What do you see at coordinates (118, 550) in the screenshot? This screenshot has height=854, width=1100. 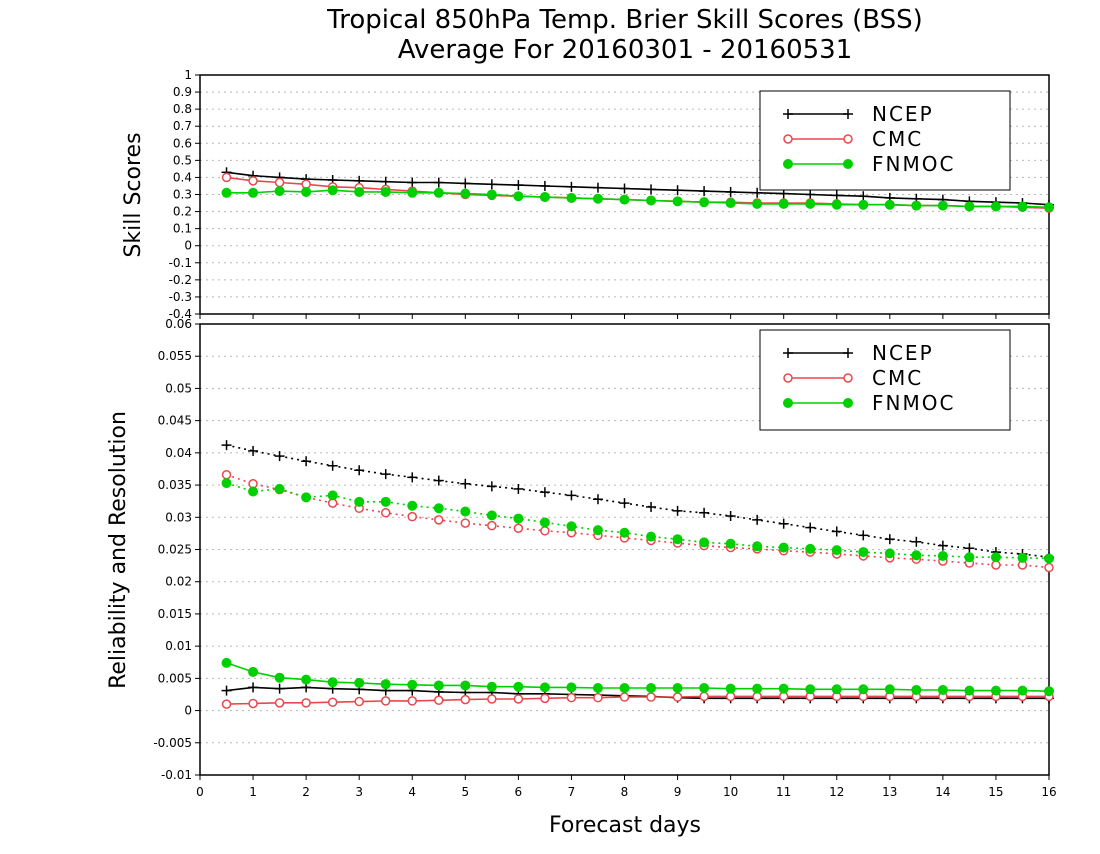 I see `y-axis-title: Reliability and Resolution` at bounding box center [118, 550].